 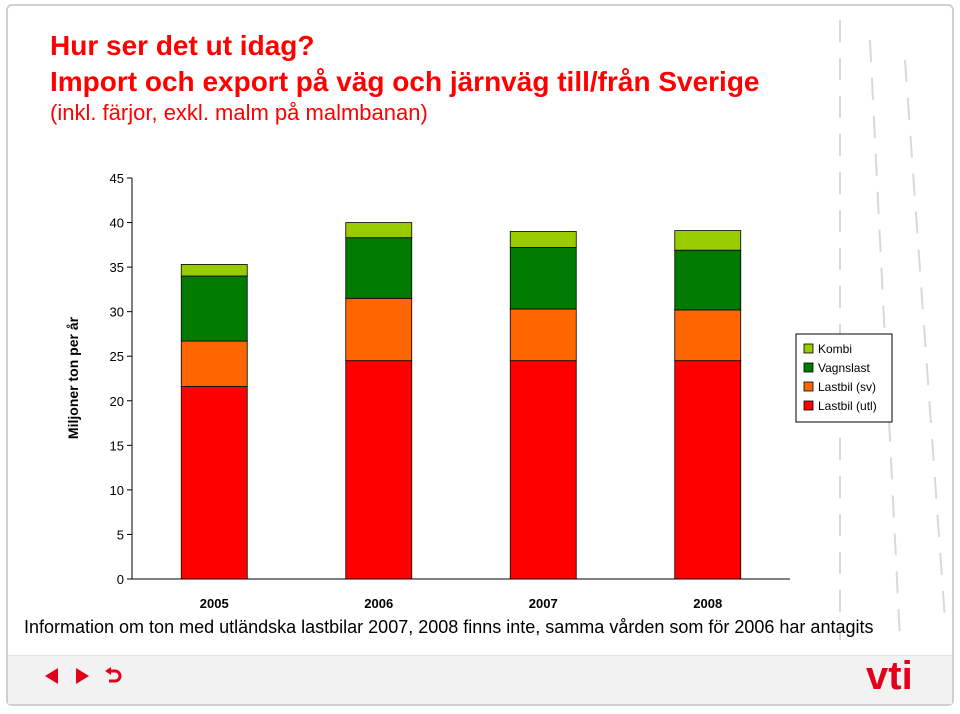 What do you see at coordinates (117, 312) in the screenshot?
I see `y-tick-label: 30` at bounding box center [117, 312].